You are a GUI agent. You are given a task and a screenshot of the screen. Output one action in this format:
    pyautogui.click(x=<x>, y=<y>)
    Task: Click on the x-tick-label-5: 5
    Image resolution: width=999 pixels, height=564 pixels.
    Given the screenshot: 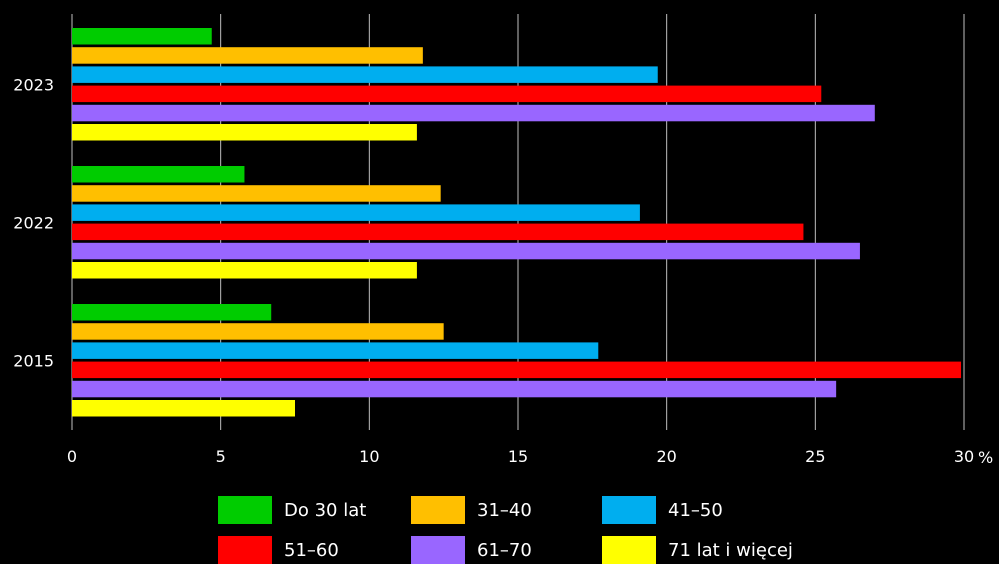 What is the action you would take?
    pyautogui.click(x=221, y=456)
    